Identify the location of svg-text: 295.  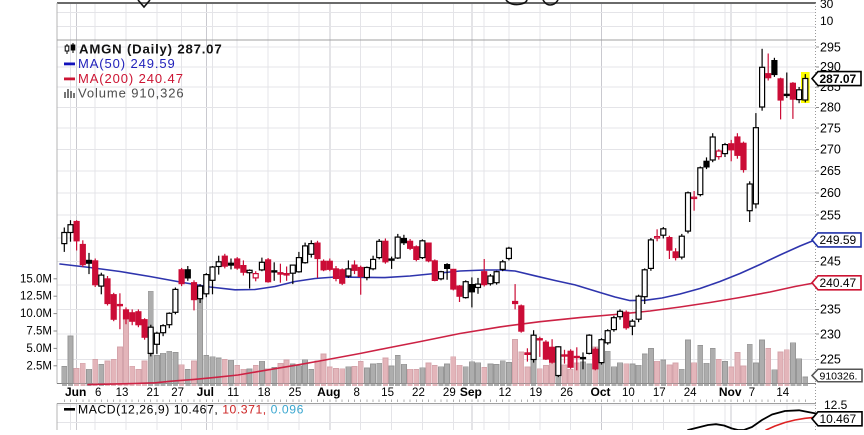
(830, 47).